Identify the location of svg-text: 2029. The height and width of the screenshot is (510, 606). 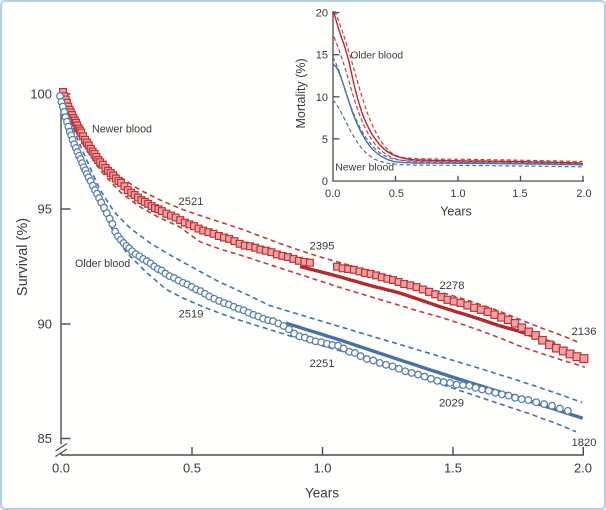
(451, 404).